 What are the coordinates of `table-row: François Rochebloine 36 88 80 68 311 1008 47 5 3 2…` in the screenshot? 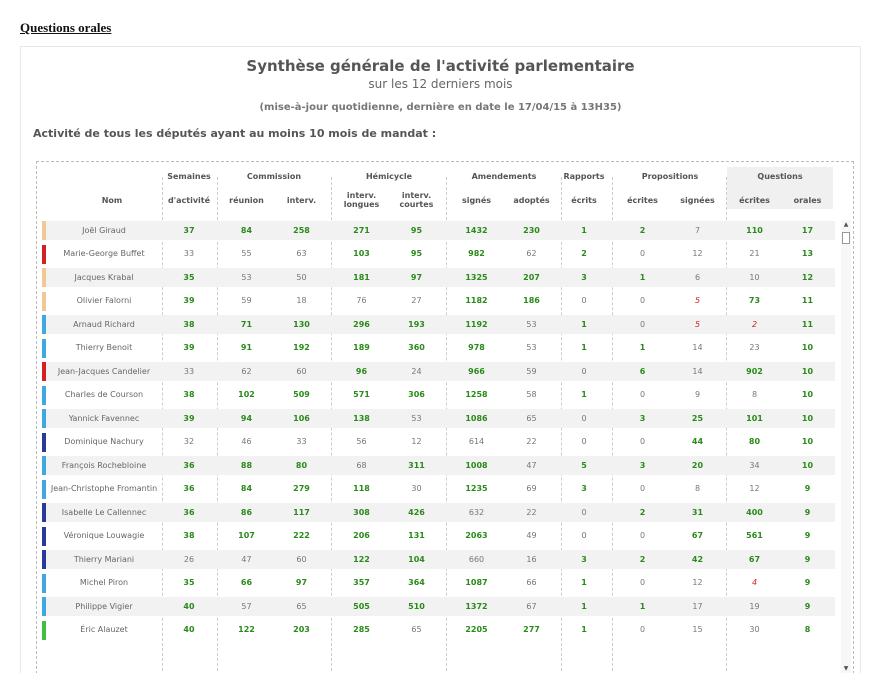 It's located at (438, 465).